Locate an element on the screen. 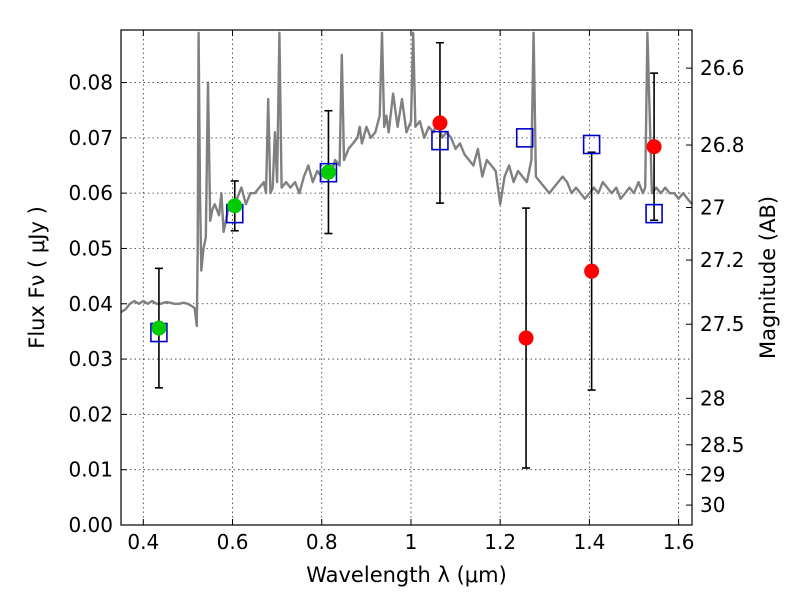 This screenshot has width=800, height=600. x-tick-label: 0.6 is located at coordinates (233, 542).